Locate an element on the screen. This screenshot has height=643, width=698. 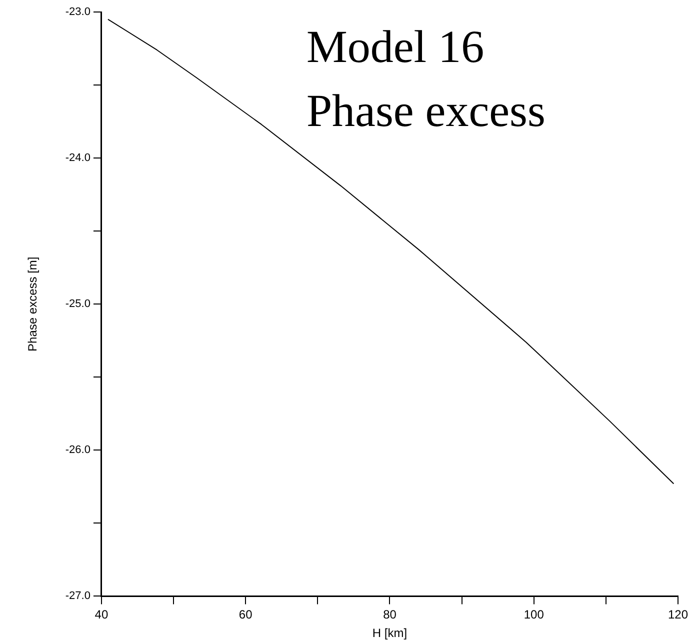
x-axis-title: H [km] is located at coordinates (390, 633).